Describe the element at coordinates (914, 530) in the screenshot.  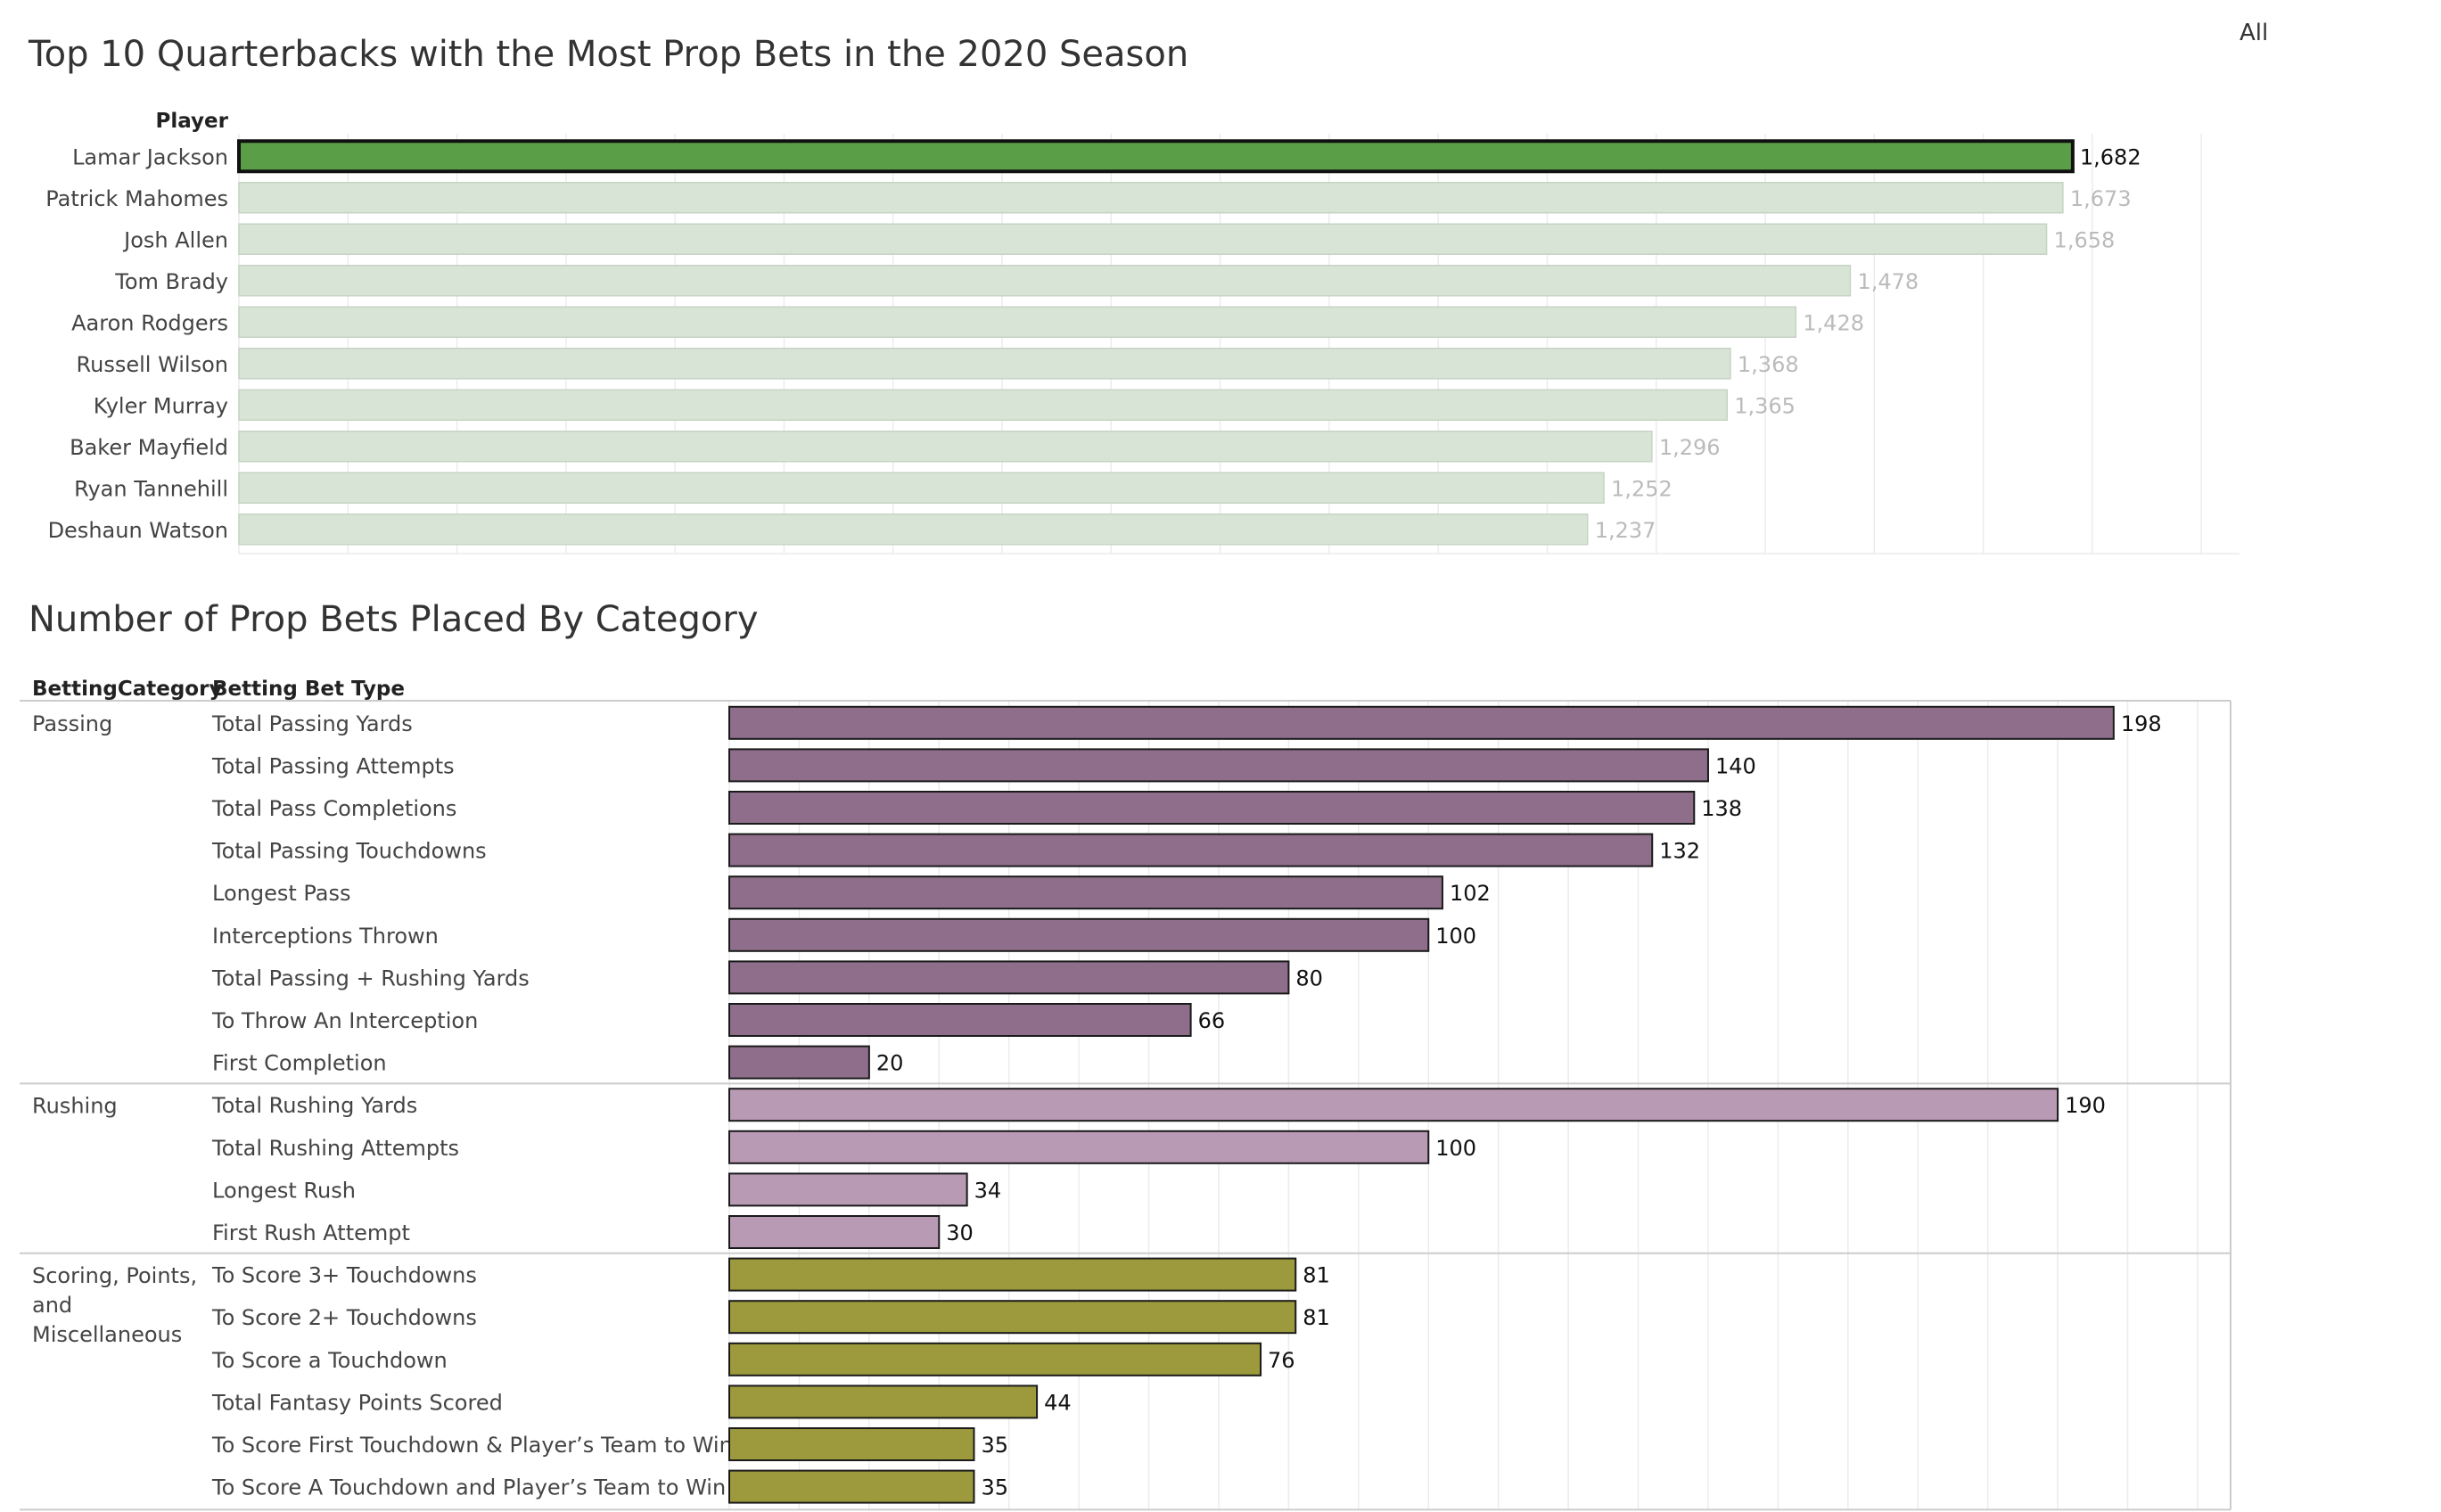
I see `bar-deshaun-watson` at that location.